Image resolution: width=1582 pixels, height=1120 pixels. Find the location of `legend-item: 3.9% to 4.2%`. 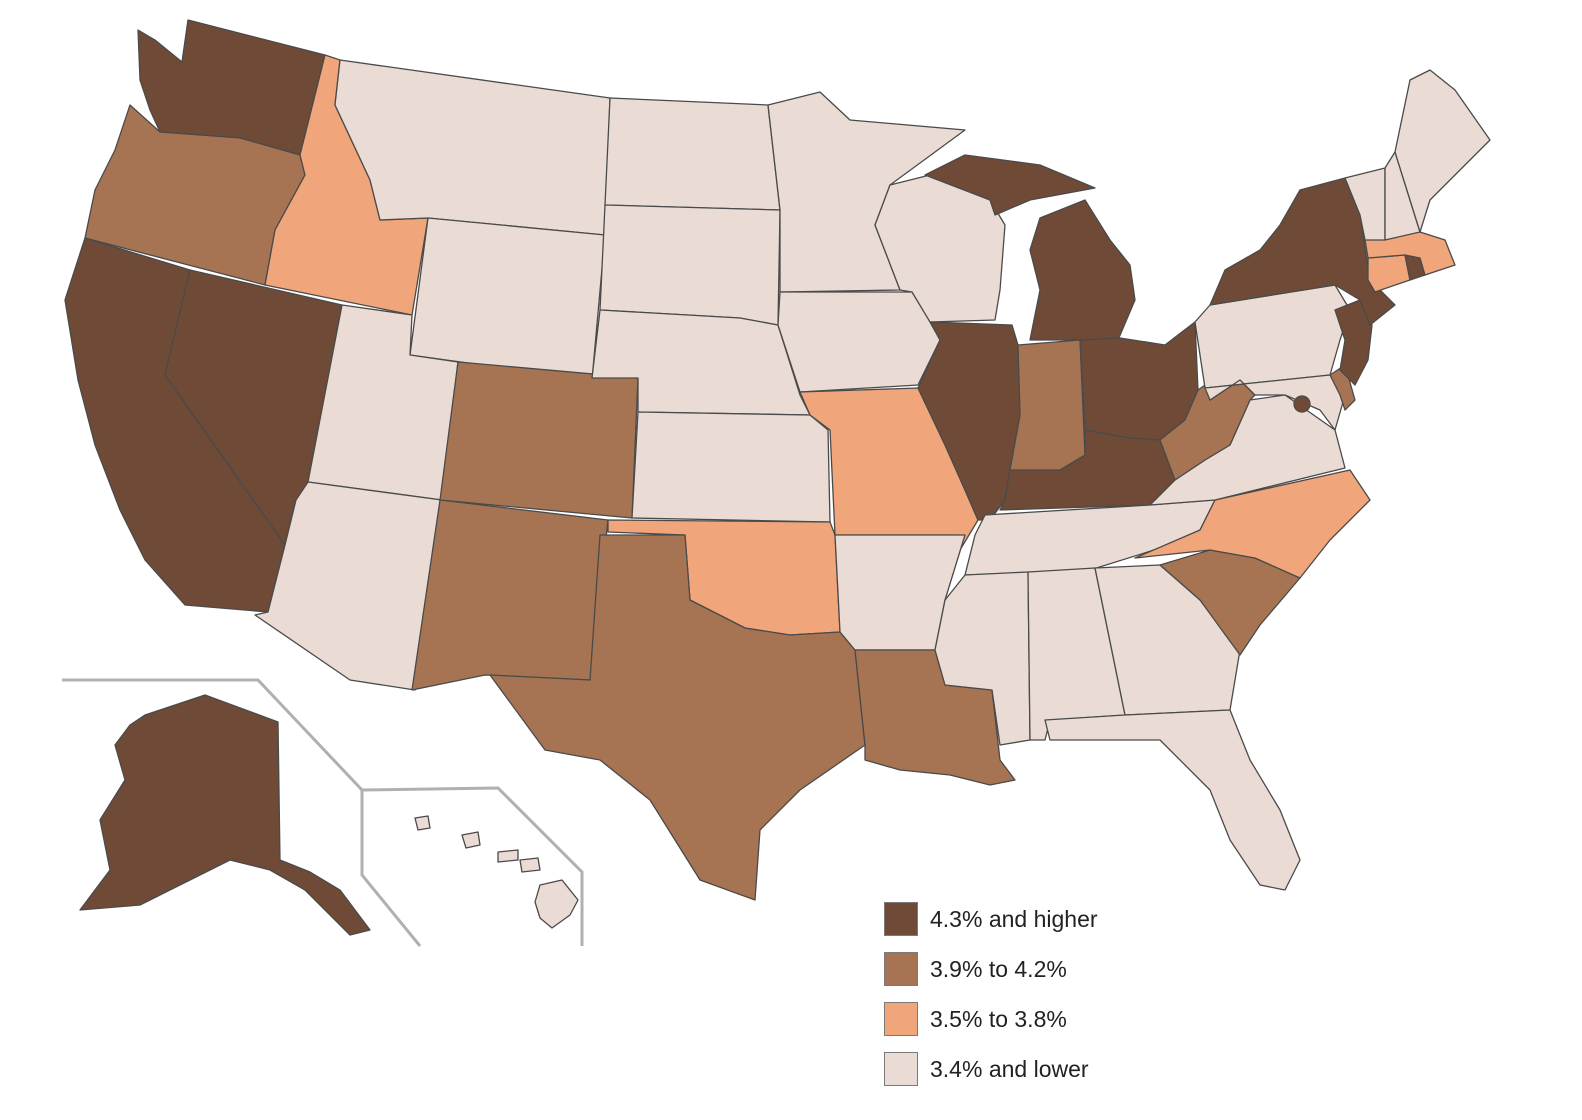

legend-item: 3.9% to 4.2% is located at coordinates (991, 969).